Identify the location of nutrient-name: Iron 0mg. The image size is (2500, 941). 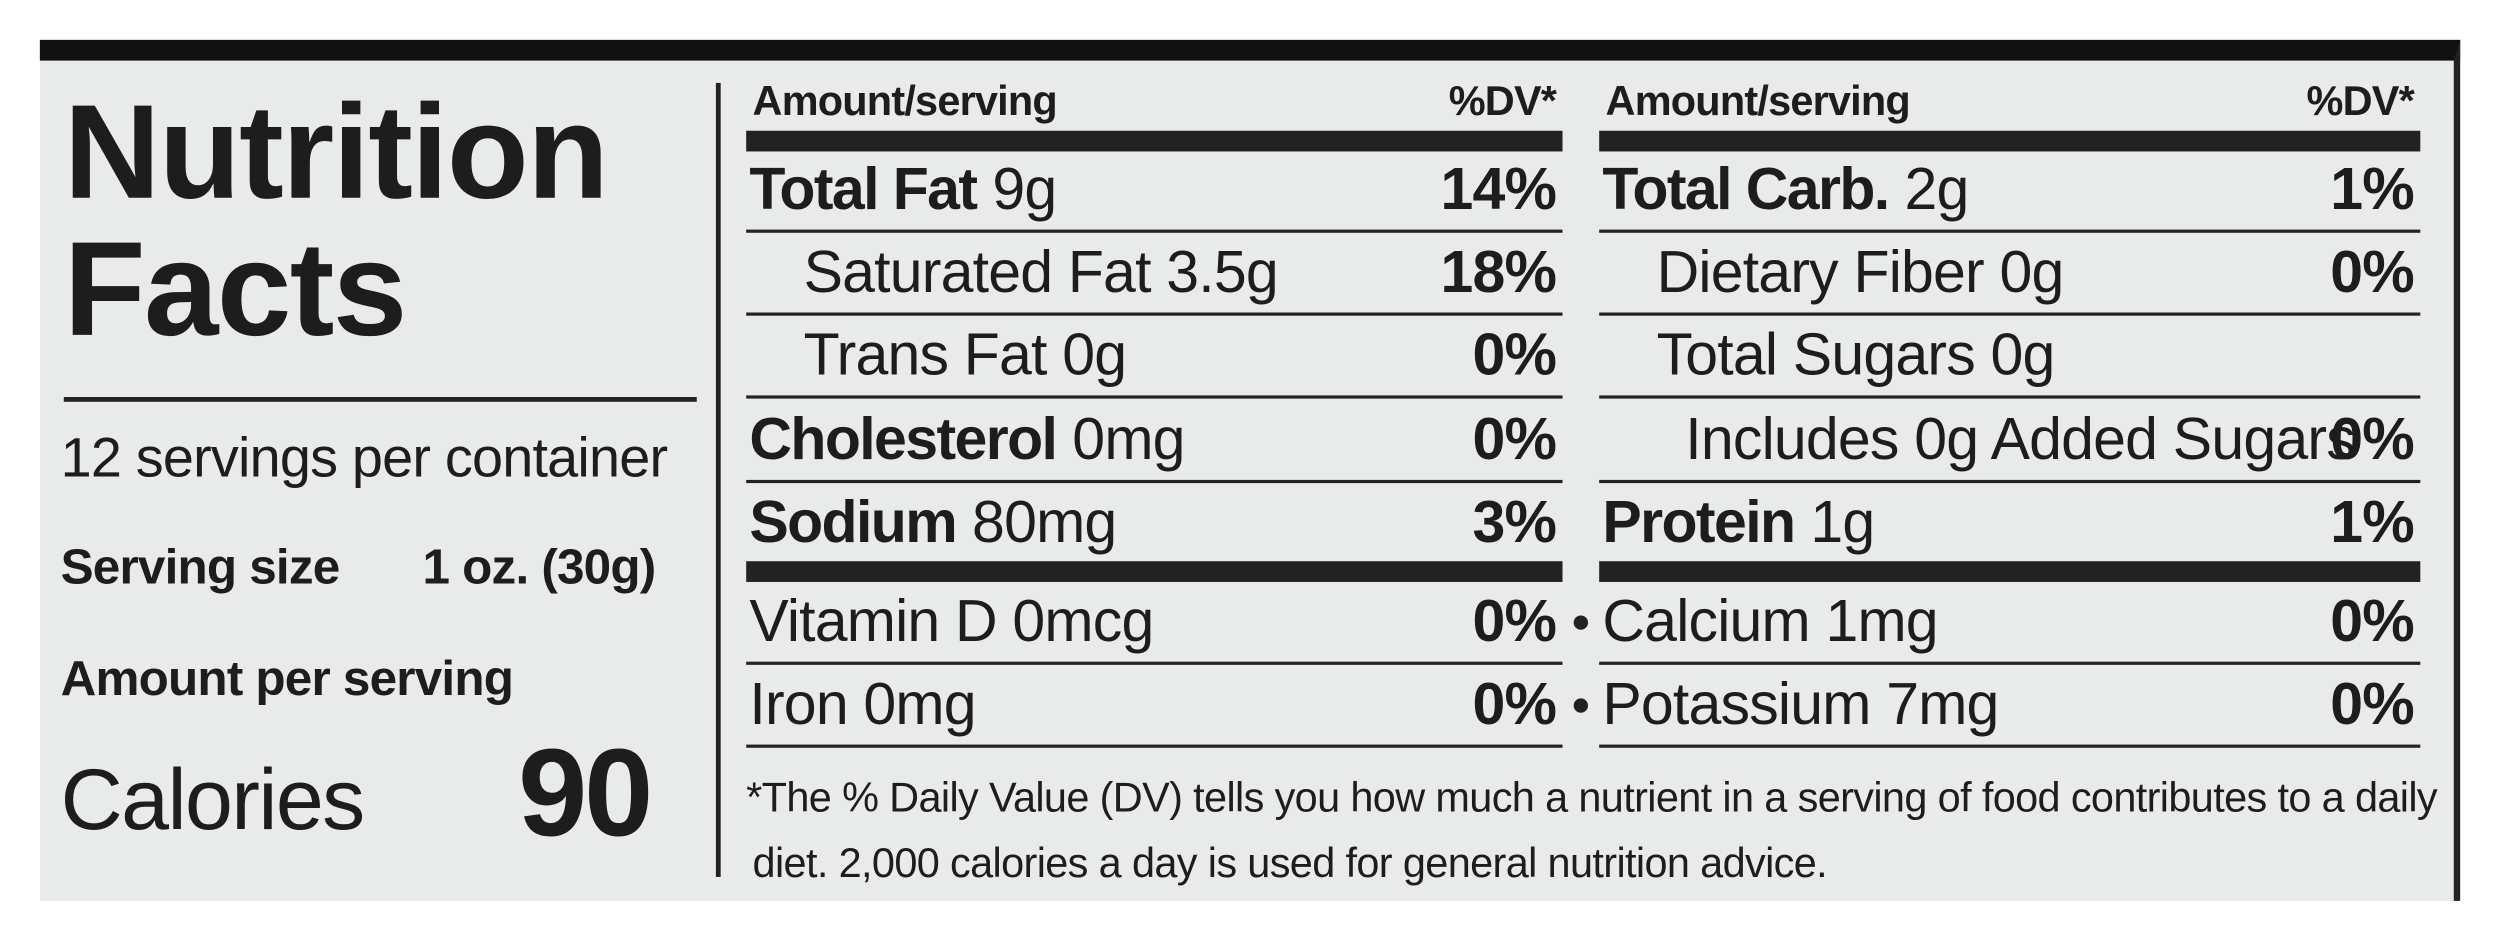
(862, 704).